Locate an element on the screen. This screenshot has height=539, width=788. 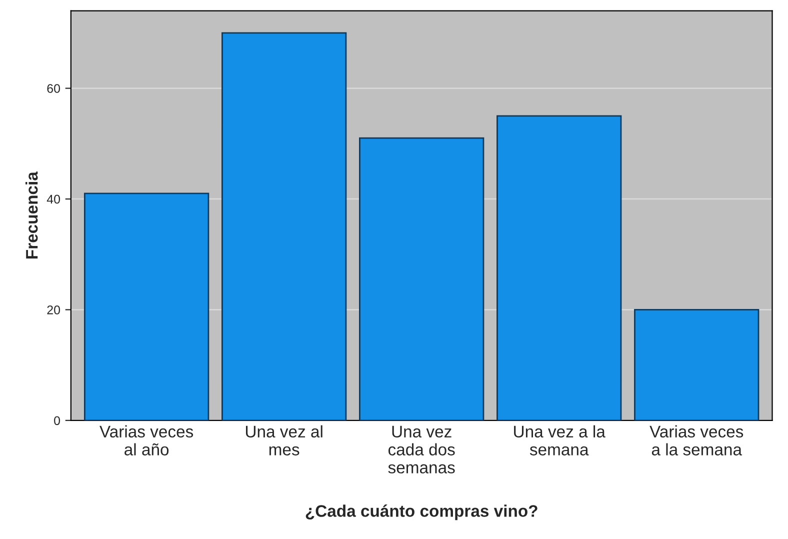
x-tick-label: Varias veces al año is located at coordinates (147, 440).